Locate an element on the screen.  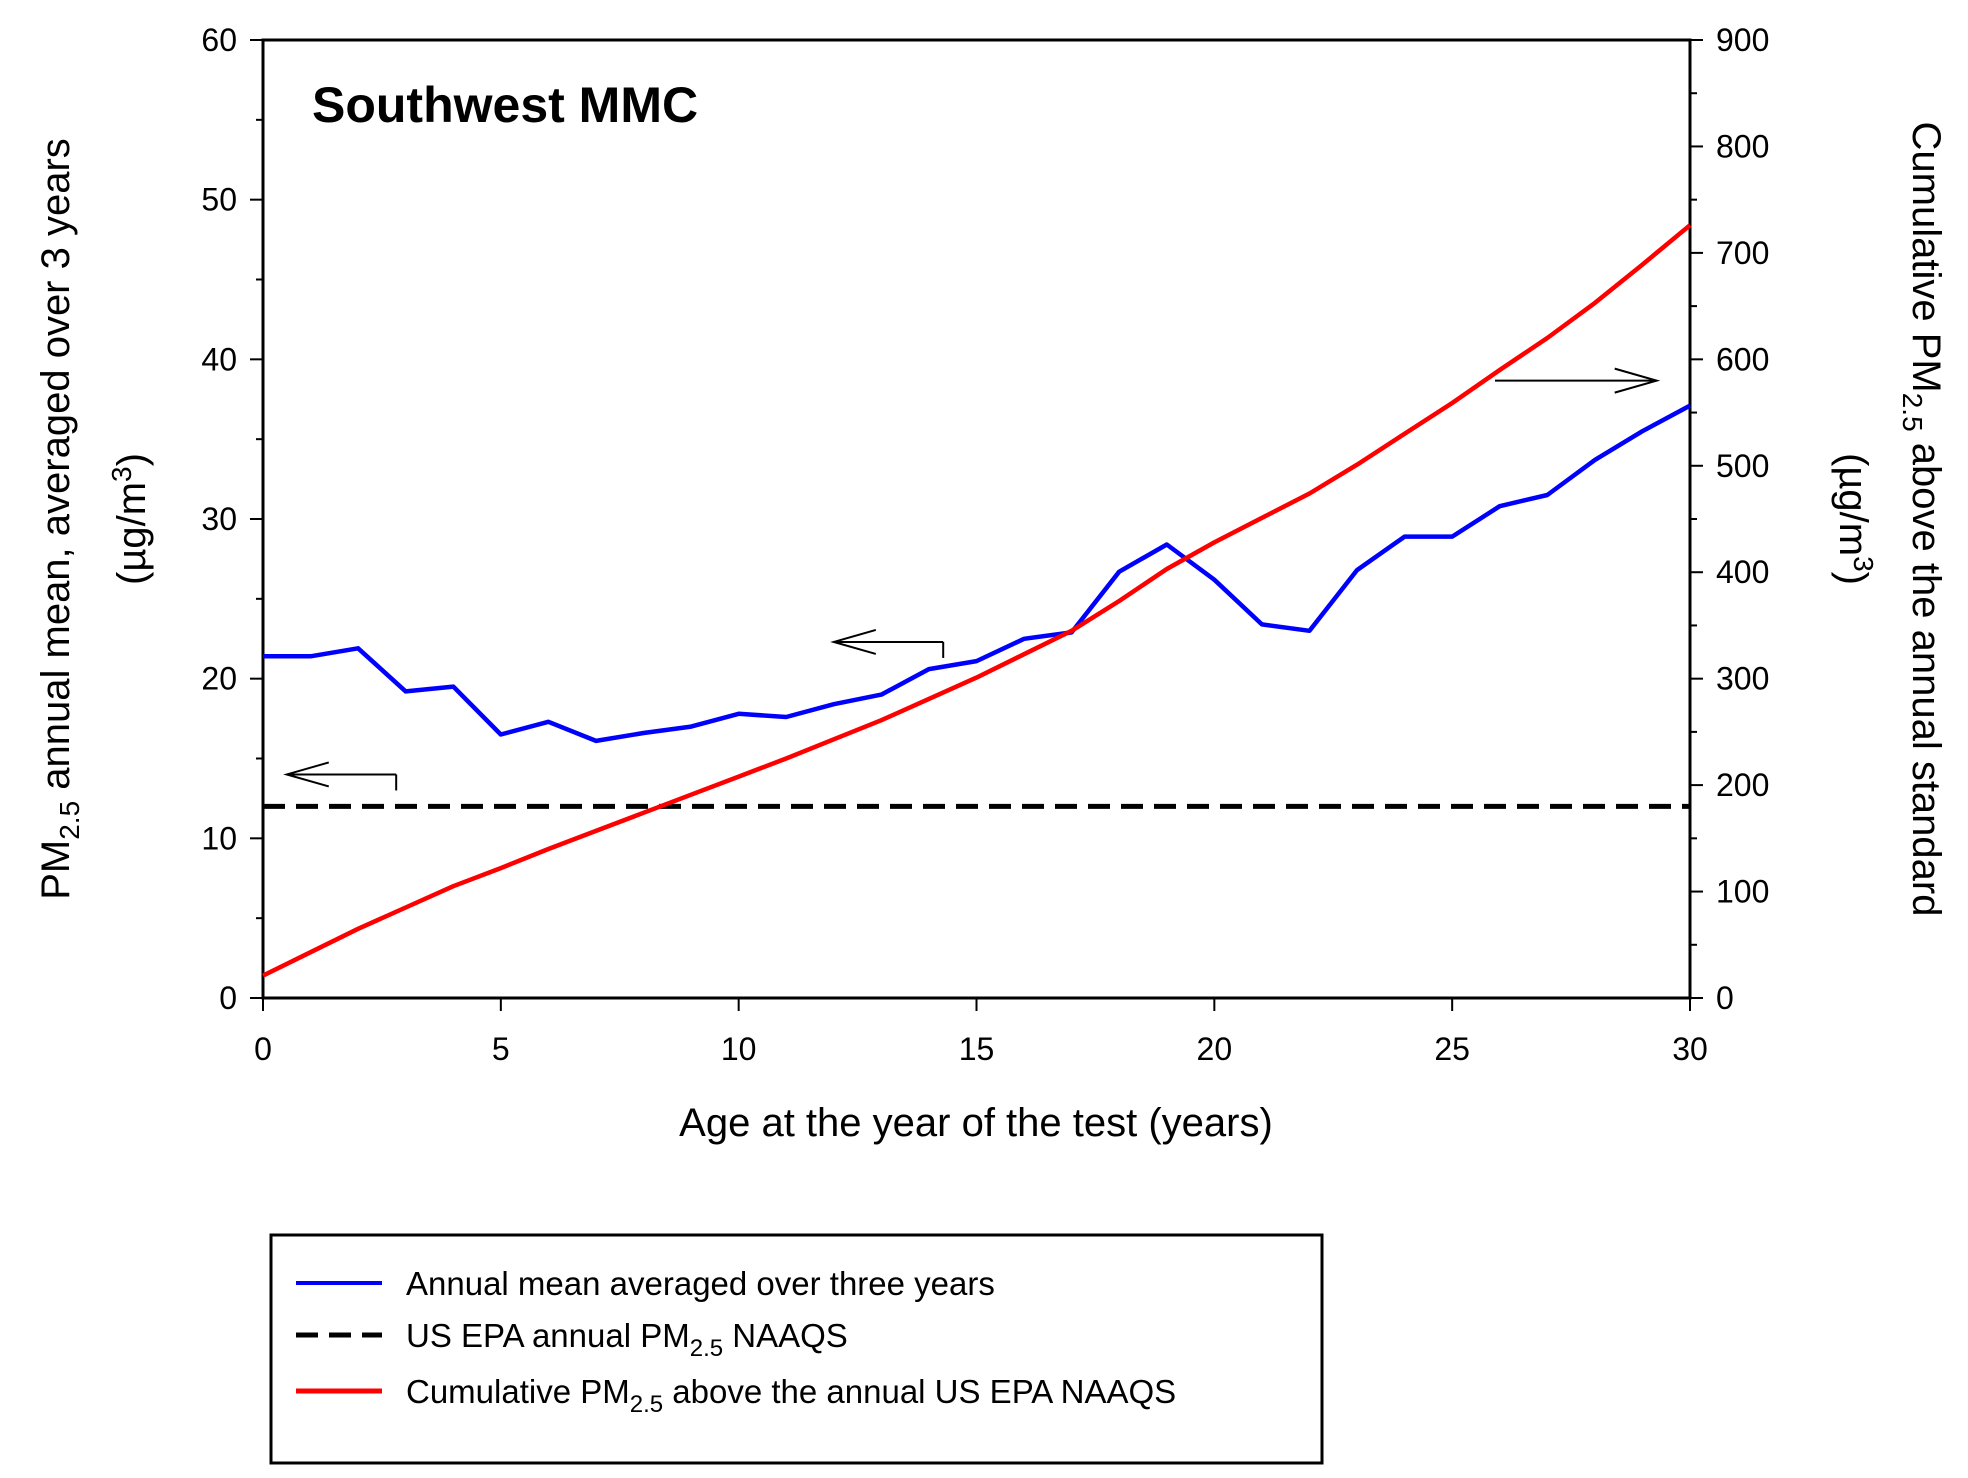
x-tick-label: 20 is located at coordinates (1215, 1049).